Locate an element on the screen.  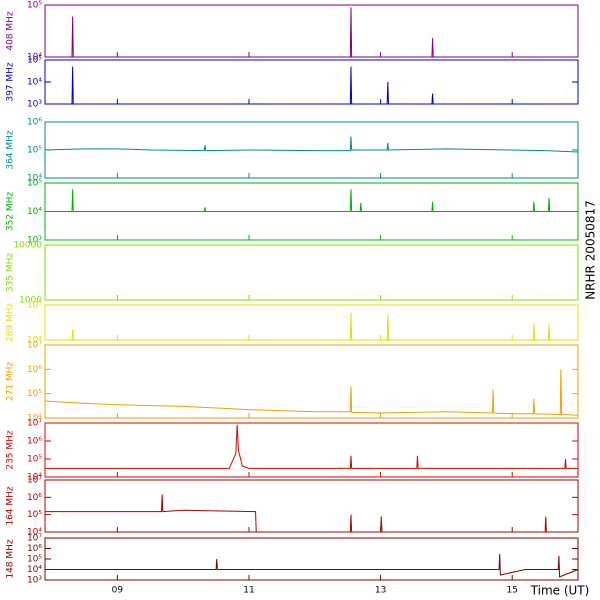
y-axis-label: 352 MHz is located at coordinates (11, 212).